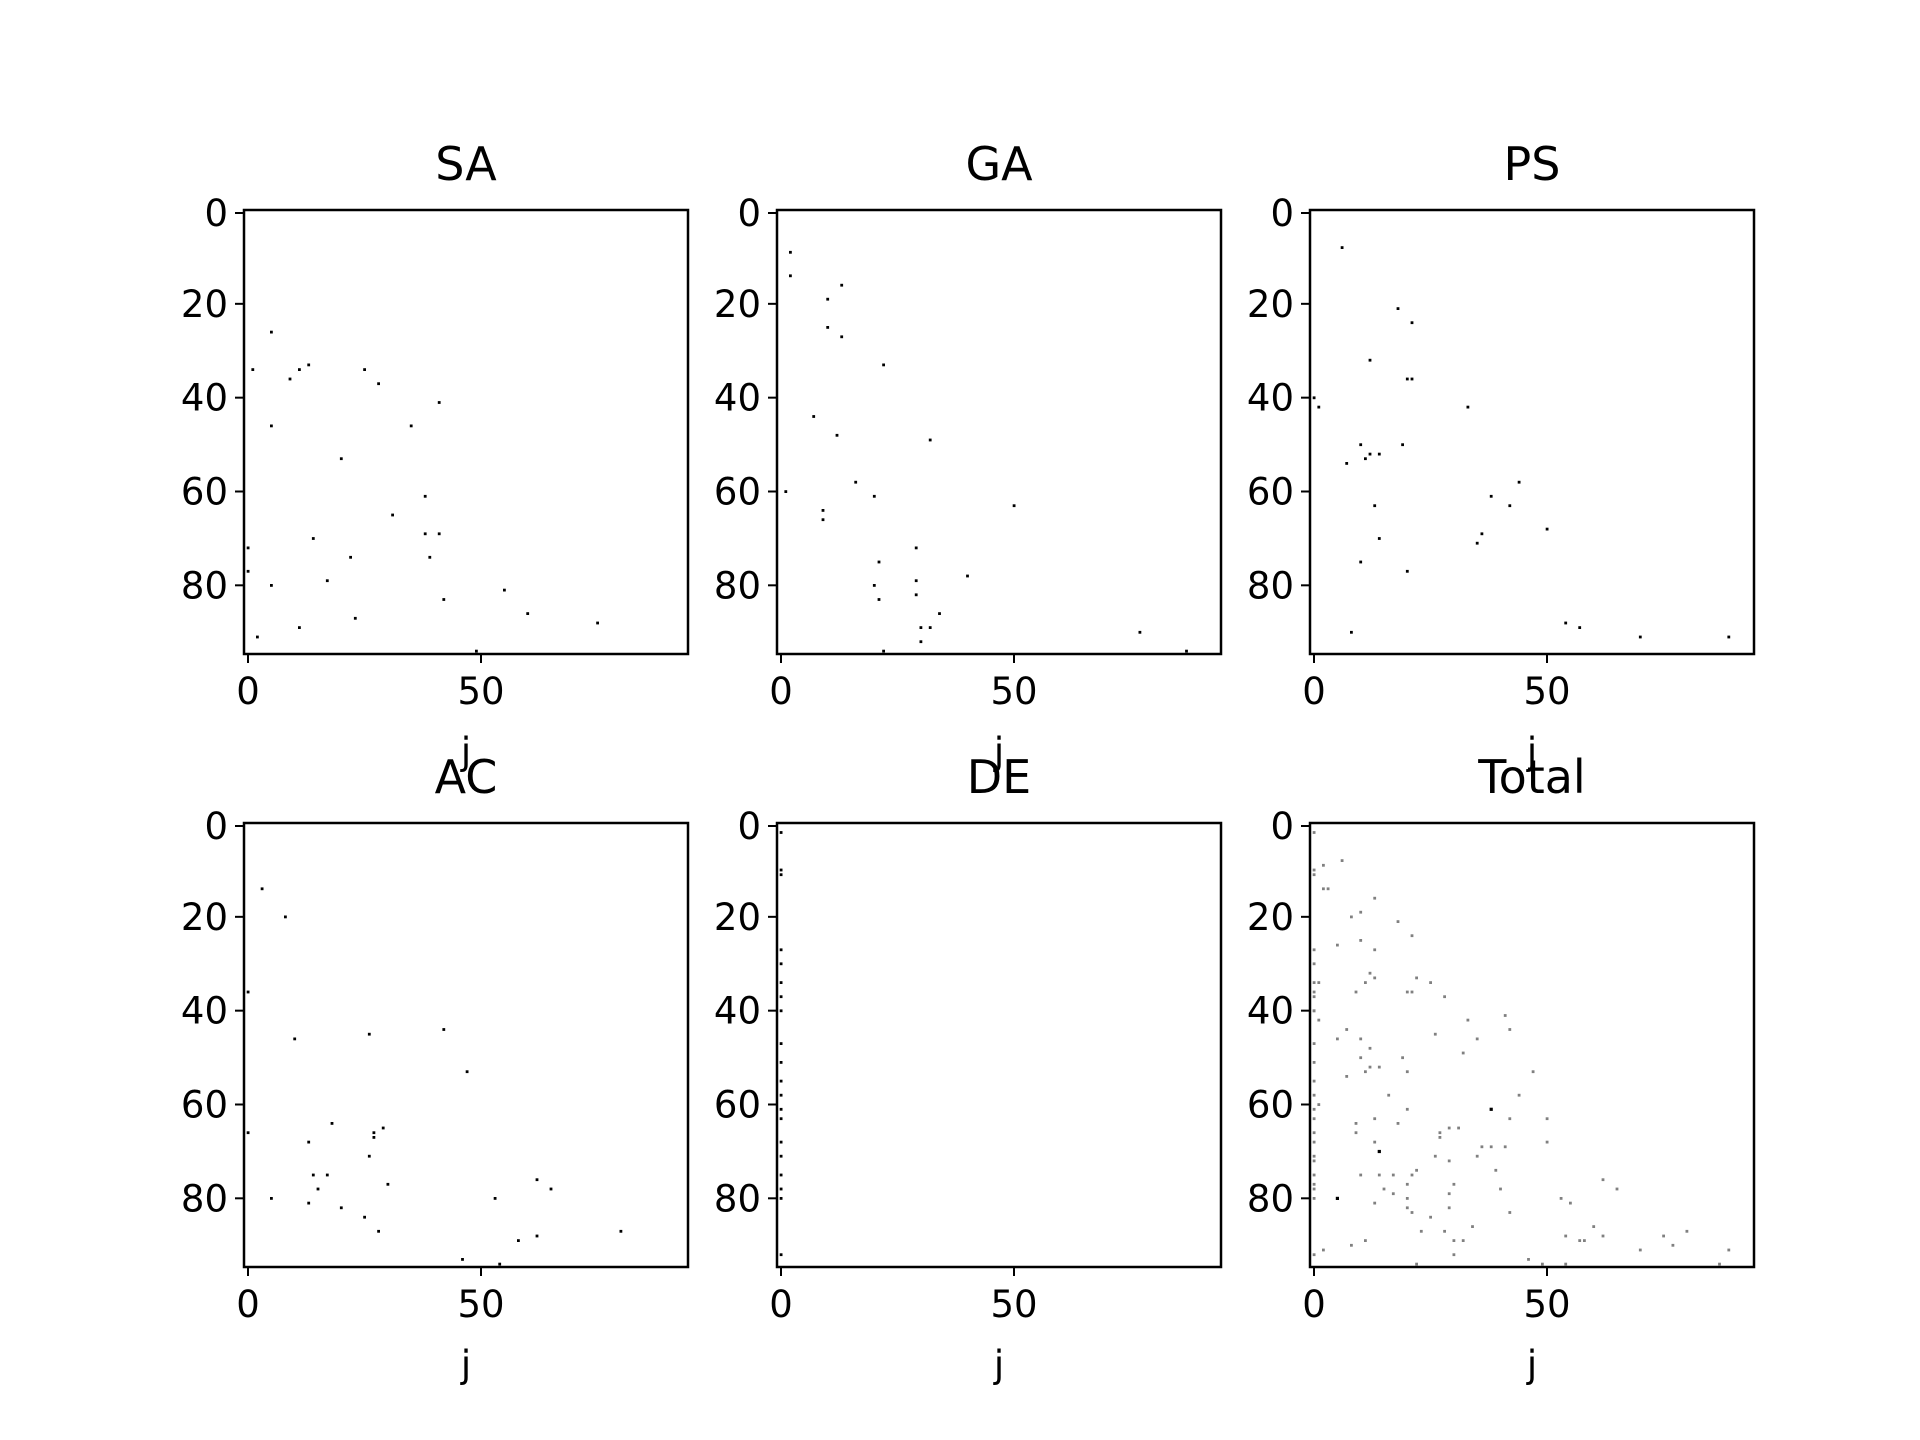 The width and height of the screenshot is (1920, 1440). I want to click on subplot-title: GA, so click(999, 164).